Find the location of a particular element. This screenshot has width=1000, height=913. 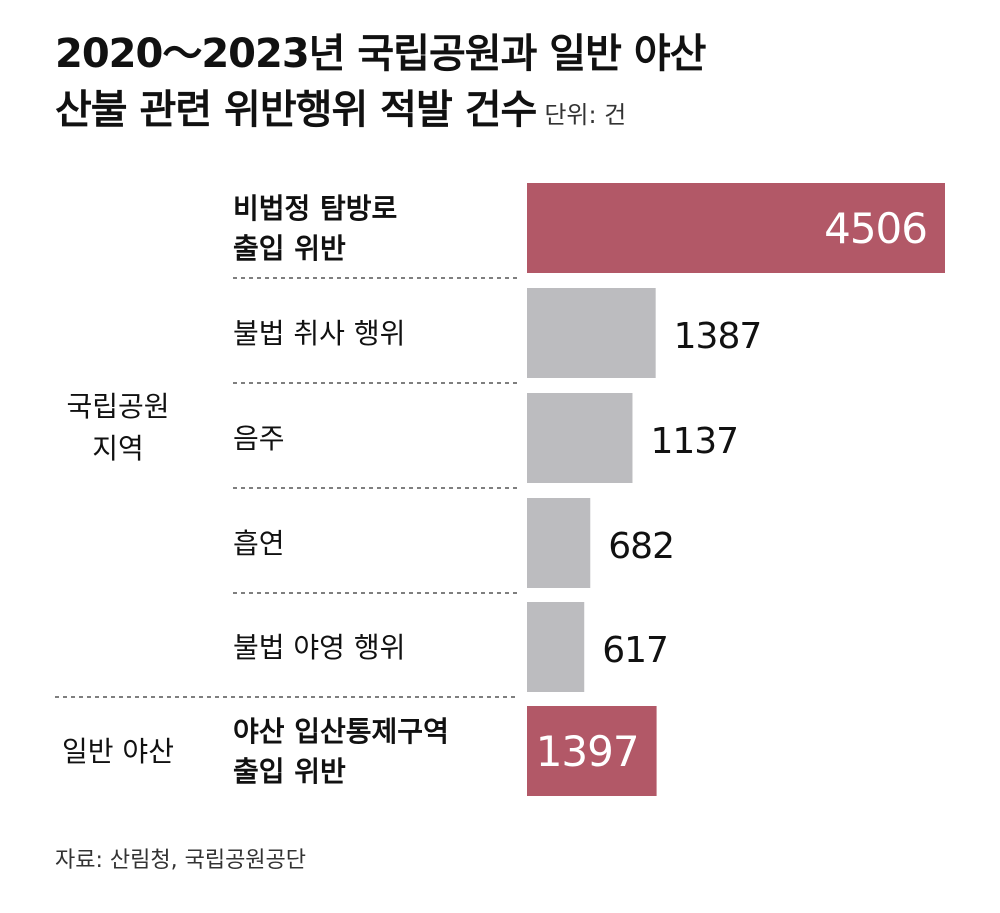

category-label: 음주 is located at coordinates (259, 438).